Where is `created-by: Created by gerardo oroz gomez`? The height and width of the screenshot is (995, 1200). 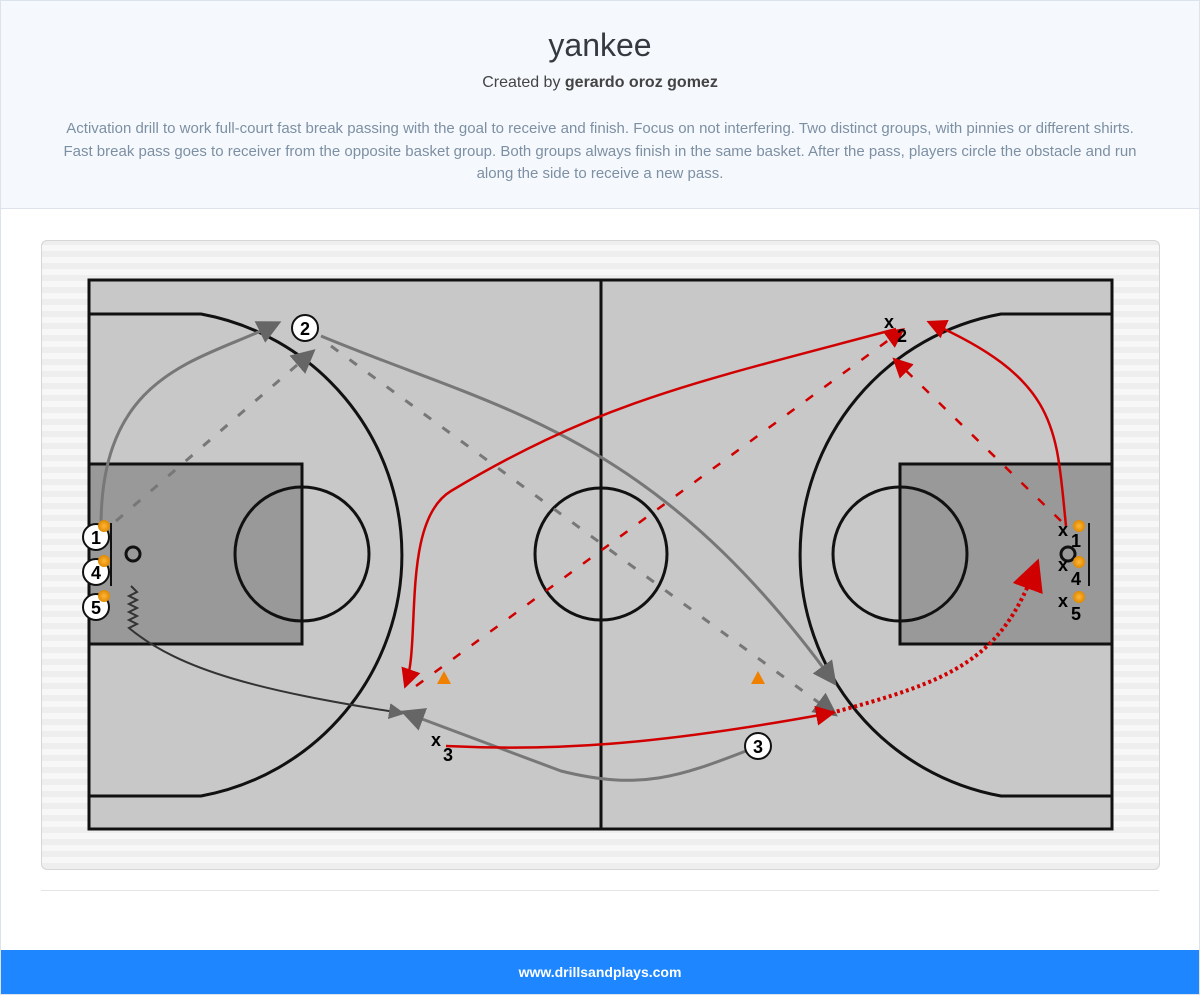 created-by: Created by gerardo oroz gomez is located at coordinates (600, 83).